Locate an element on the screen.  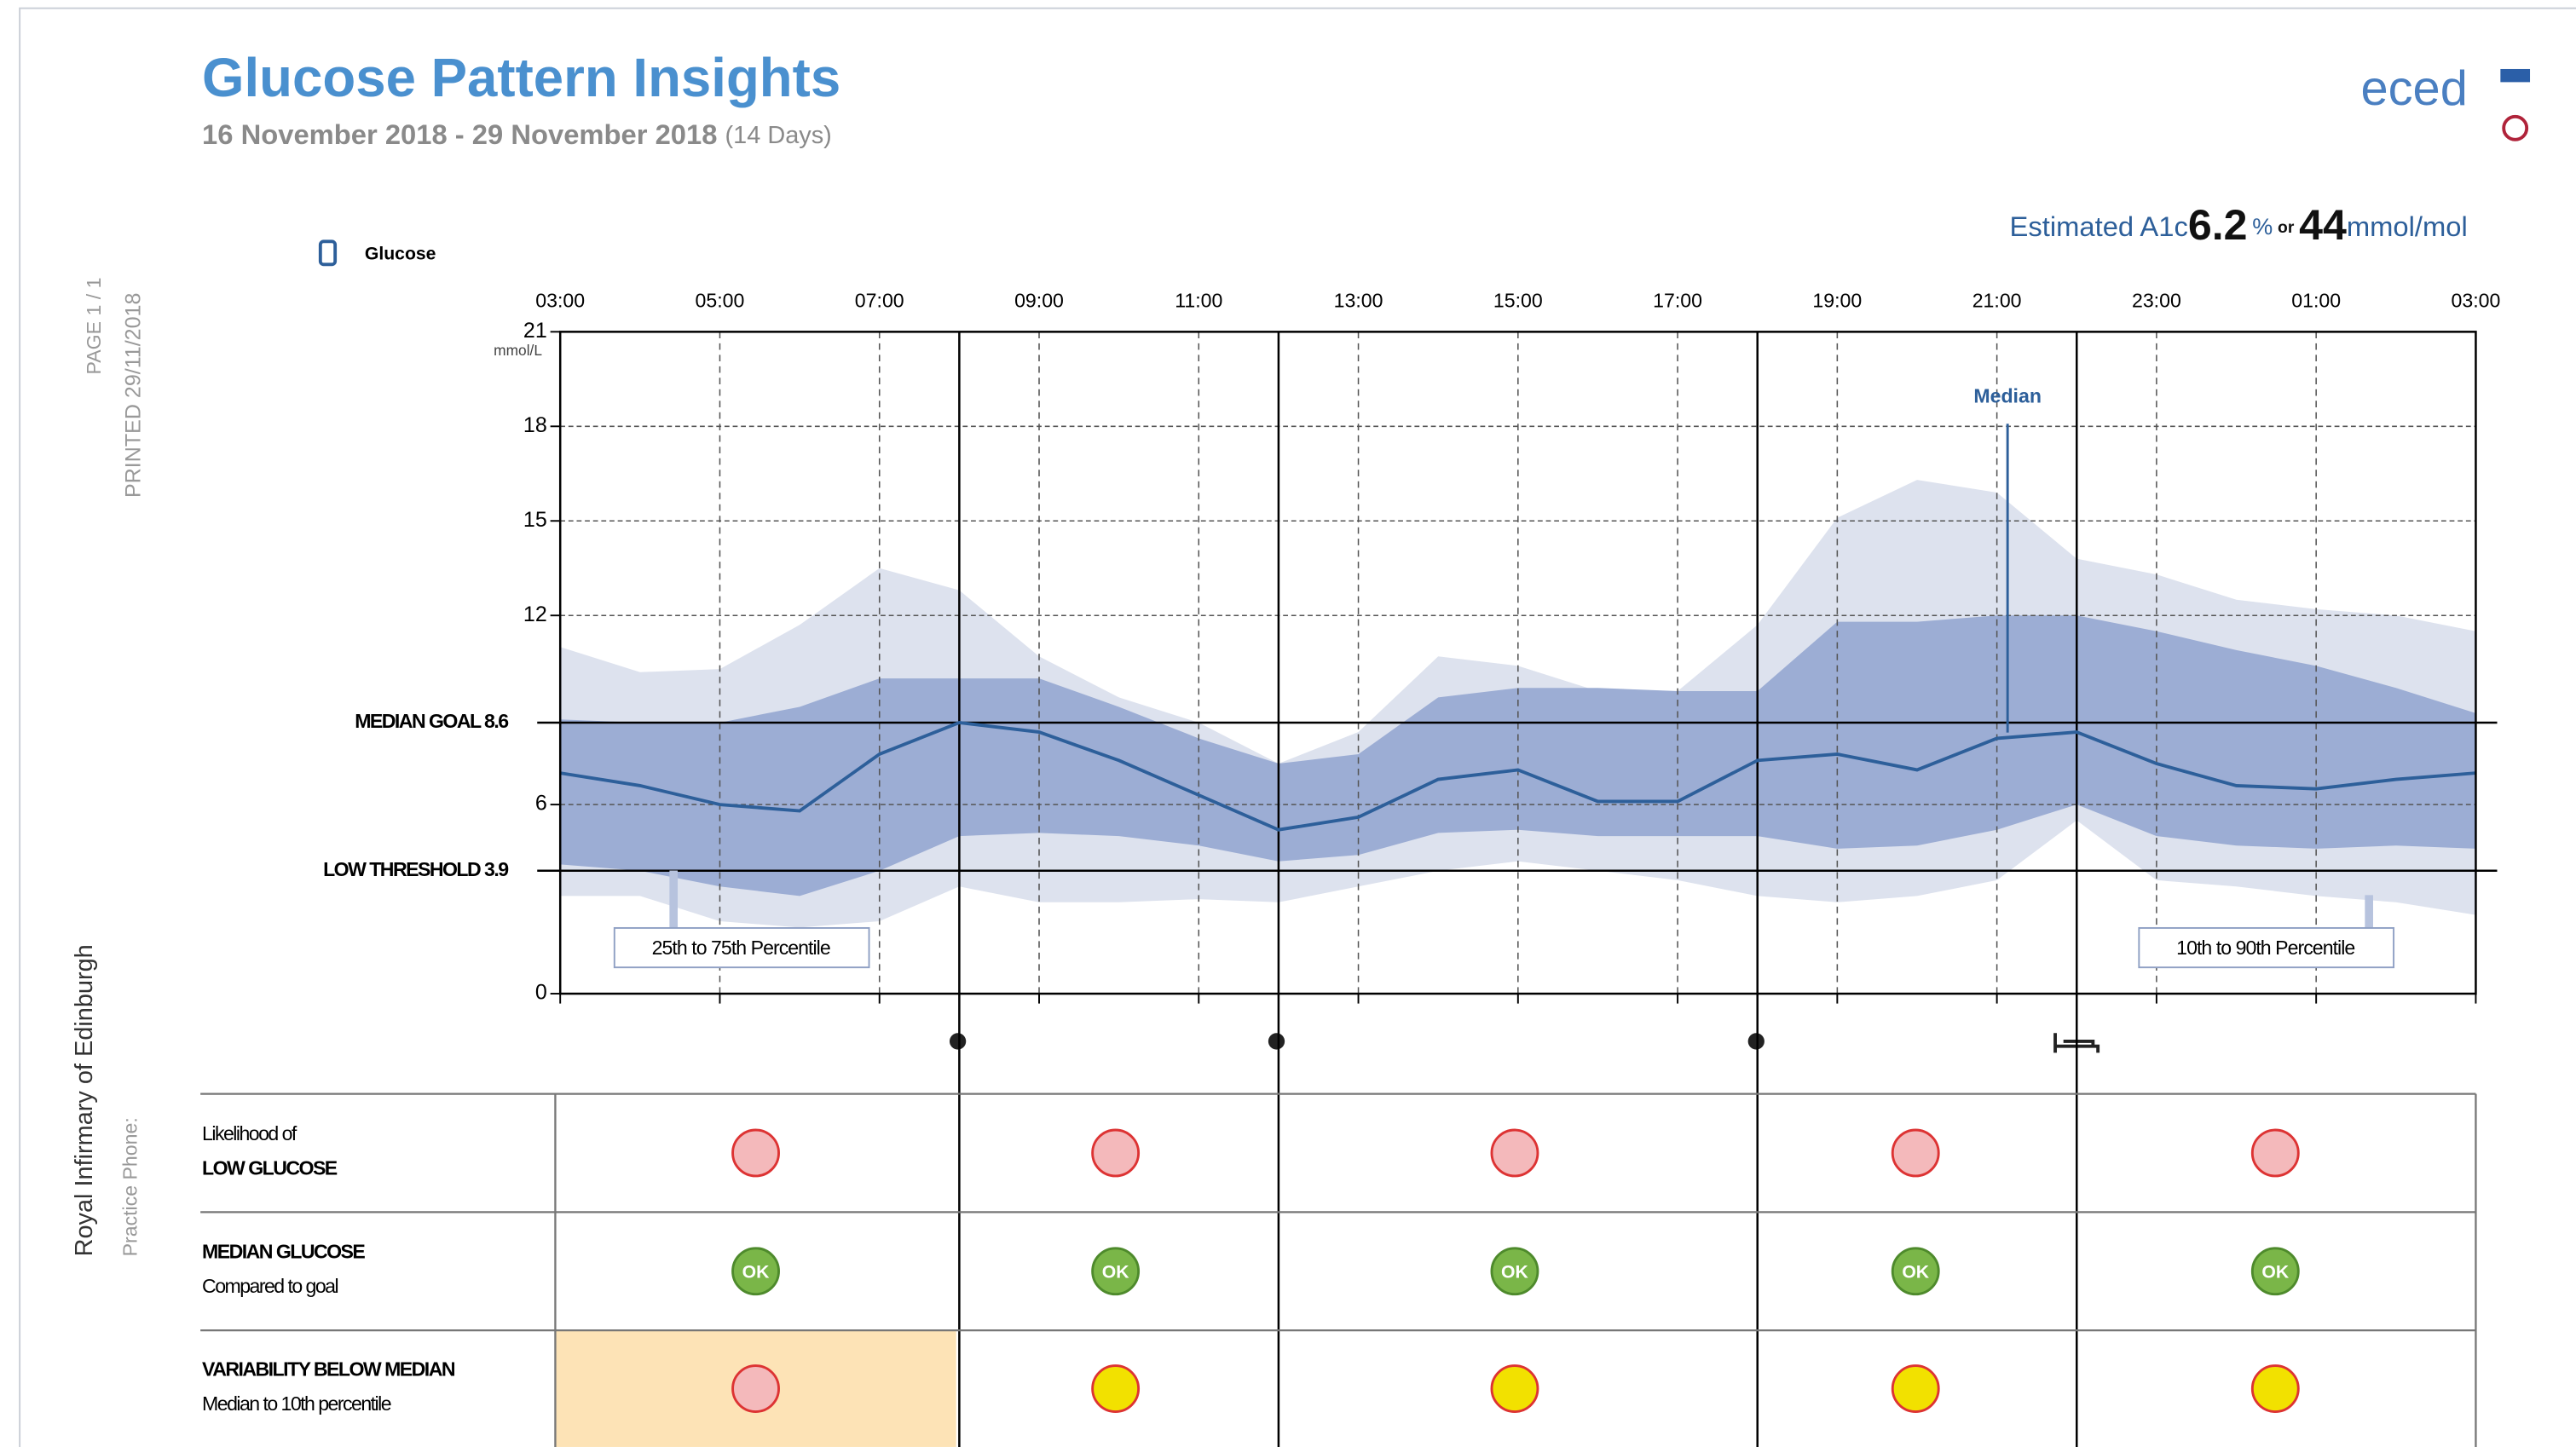
y-tick-label: 0 is located at coordinates (541, 993).